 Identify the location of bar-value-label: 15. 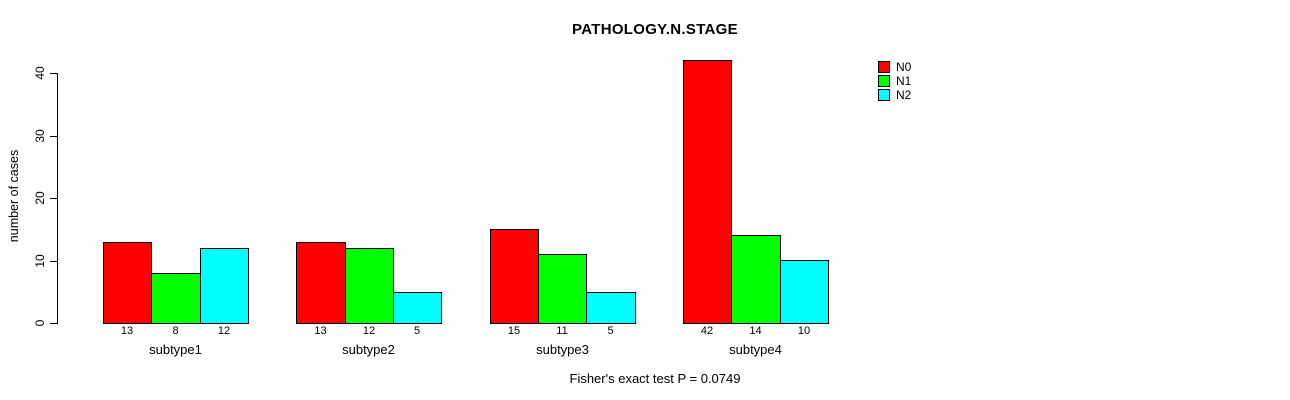
(514, 331).